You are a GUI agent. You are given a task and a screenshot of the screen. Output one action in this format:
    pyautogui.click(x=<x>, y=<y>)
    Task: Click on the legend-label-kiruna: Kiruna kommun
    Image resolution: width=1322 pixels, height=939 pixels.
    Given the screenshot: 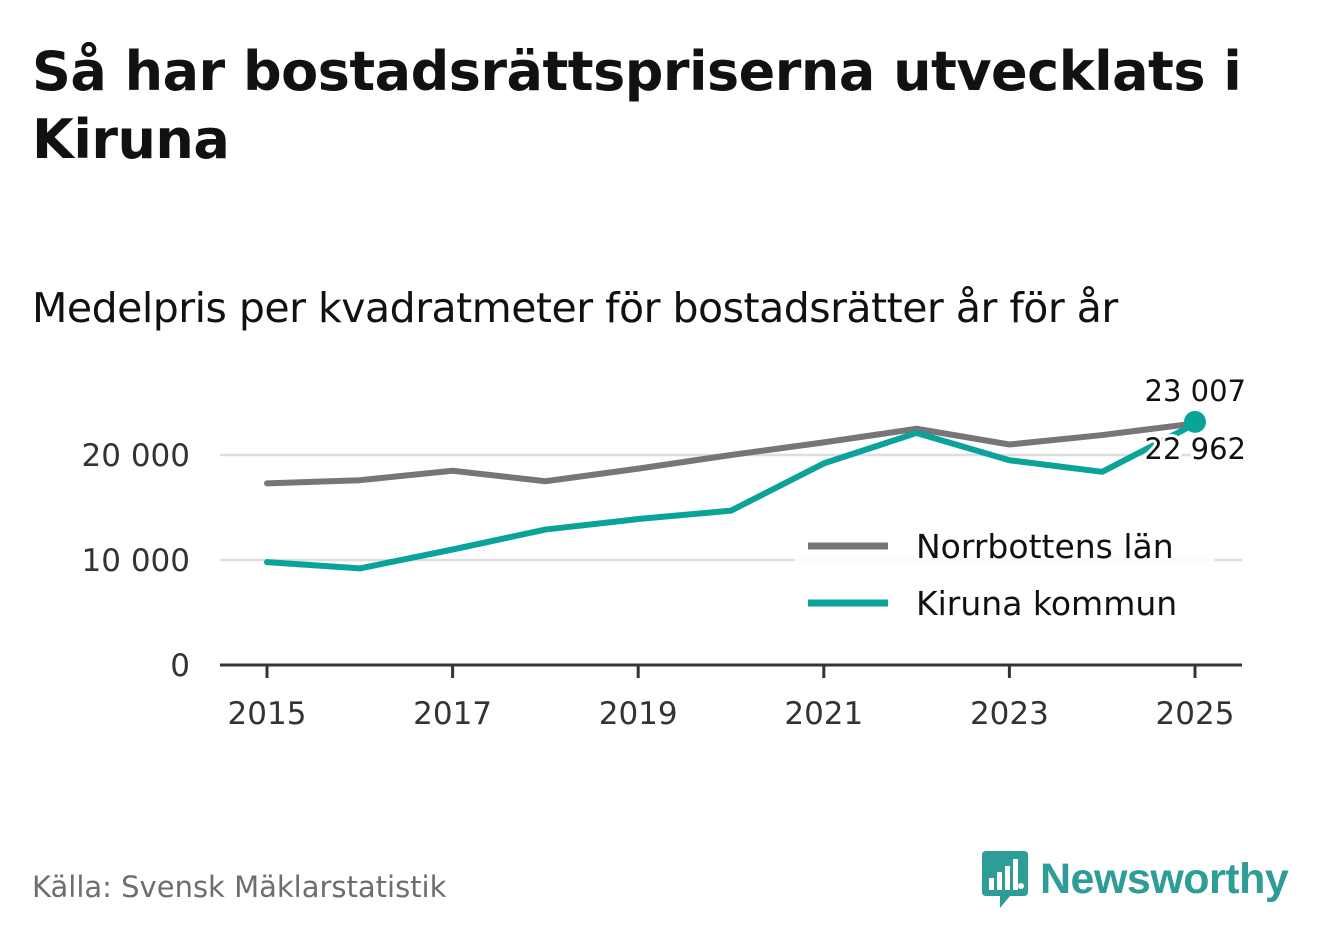 What is the action you would take?
    pyautogui.click(x=1046, y=603)
    